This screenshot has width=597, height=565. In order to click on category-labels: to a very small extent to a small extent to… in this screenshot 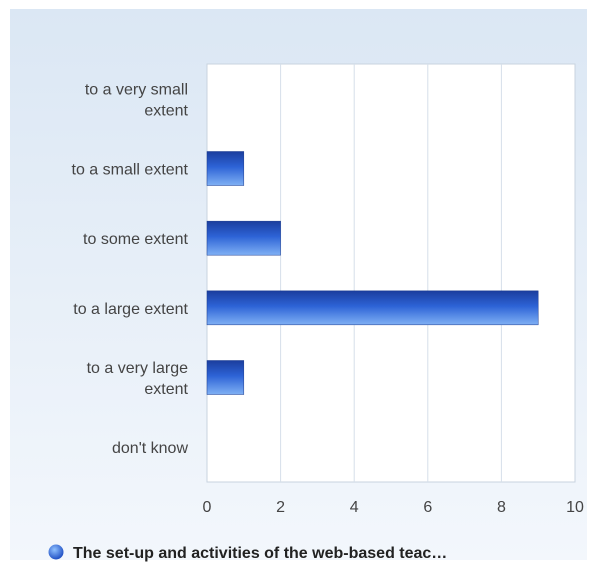, I will do `click(130, 269)`.